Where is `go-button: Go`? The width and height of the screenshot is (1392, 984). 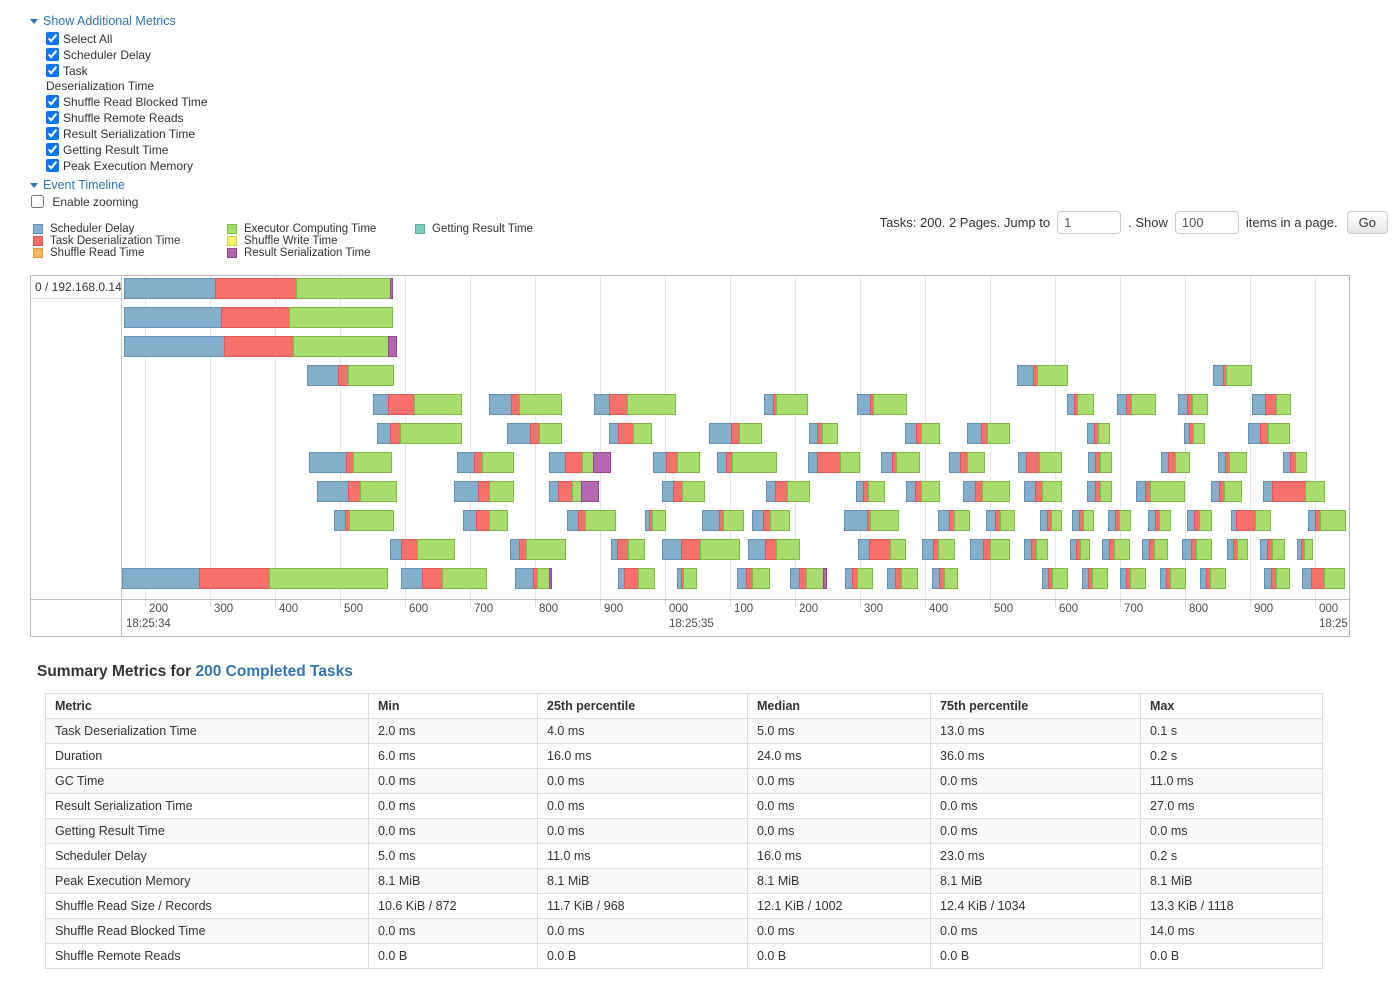
go-button: Go is located at coordinates (1367, 222).